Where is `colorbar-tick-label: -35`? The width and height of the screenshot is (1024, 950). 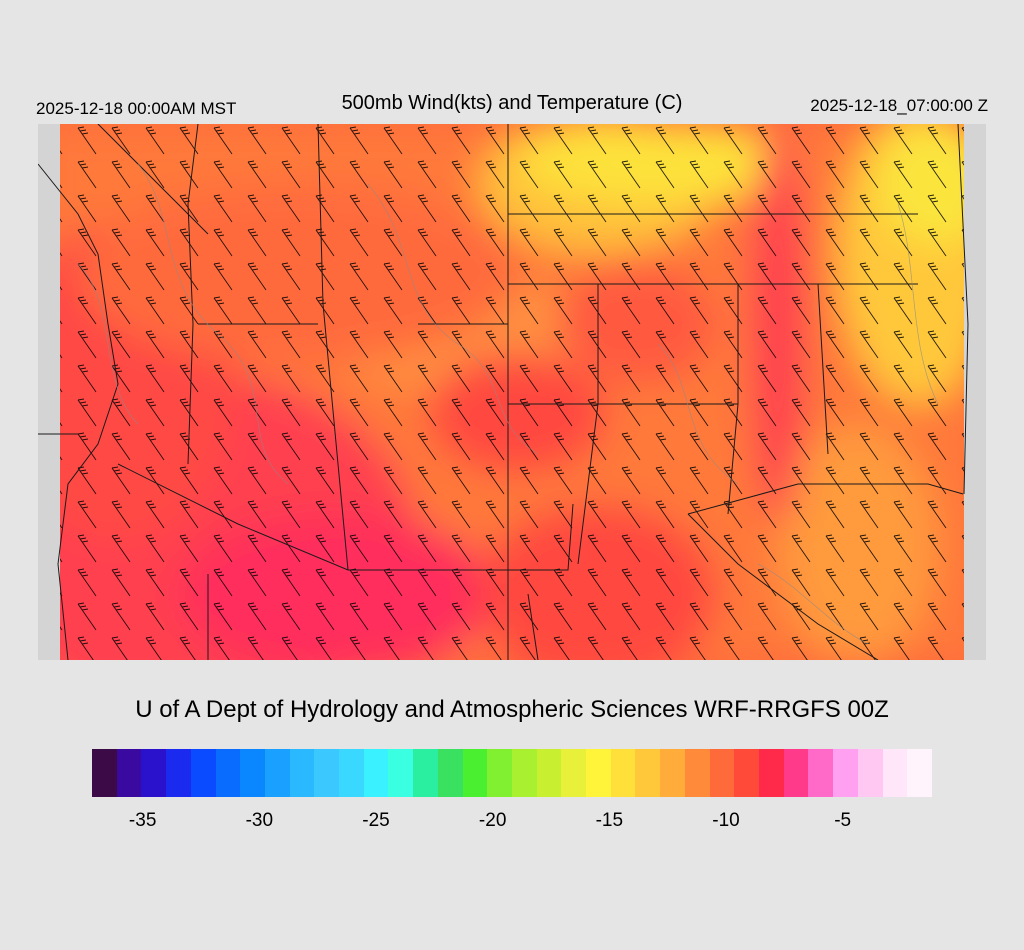
colorbar-tick-label: -35 is located at coordinates (142, 820).